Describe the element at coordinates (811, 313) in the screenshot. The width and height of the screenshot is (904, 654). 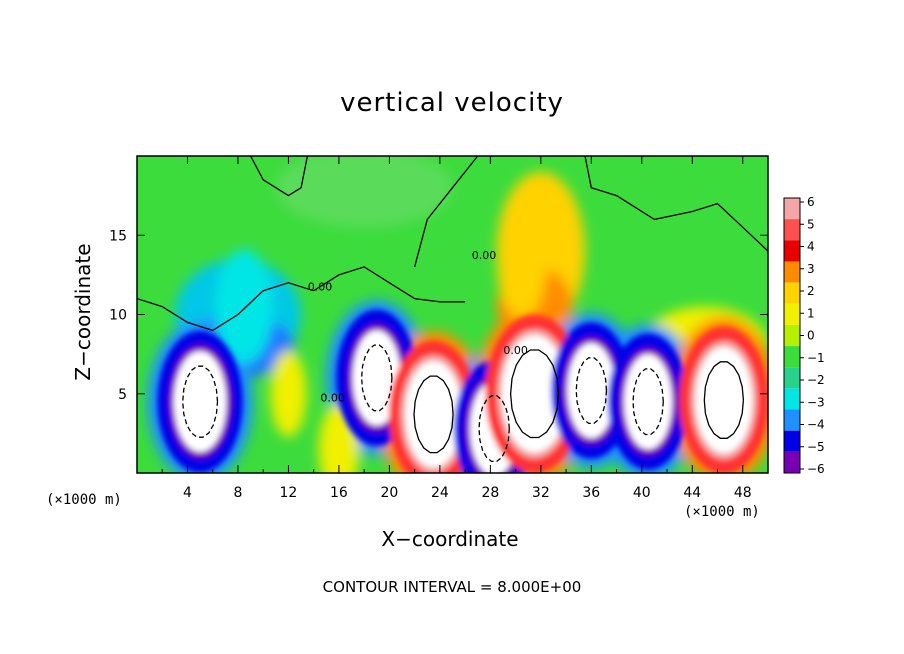
I see `colorbar-label: 1` at that location.